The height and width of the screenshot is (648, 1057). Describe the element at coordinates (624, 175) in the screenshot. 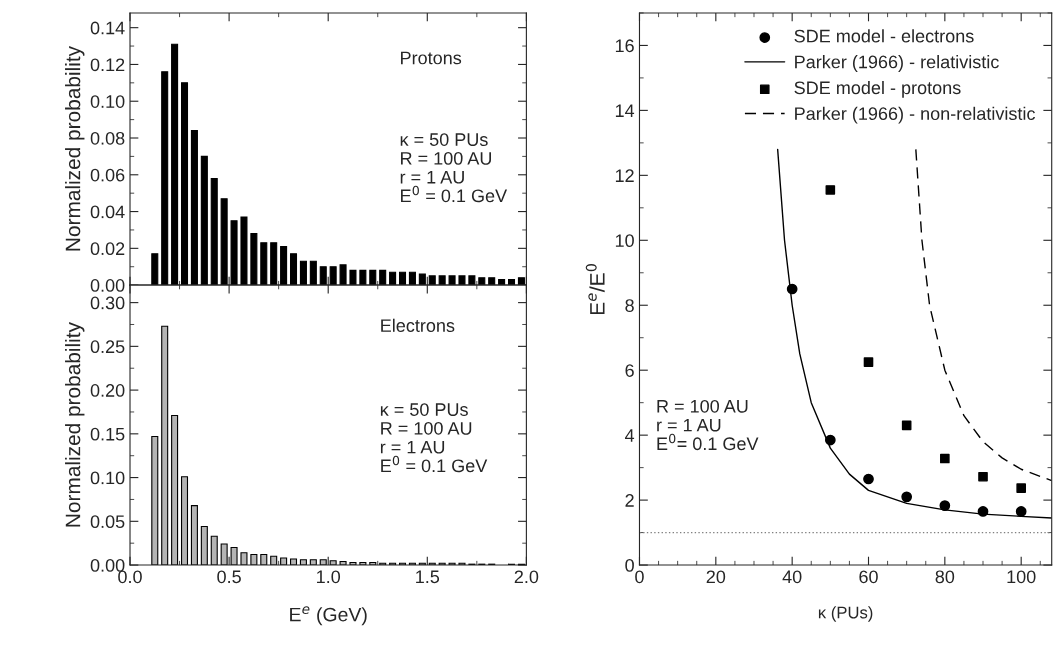

I see `y-tick-label: 12` at that location.